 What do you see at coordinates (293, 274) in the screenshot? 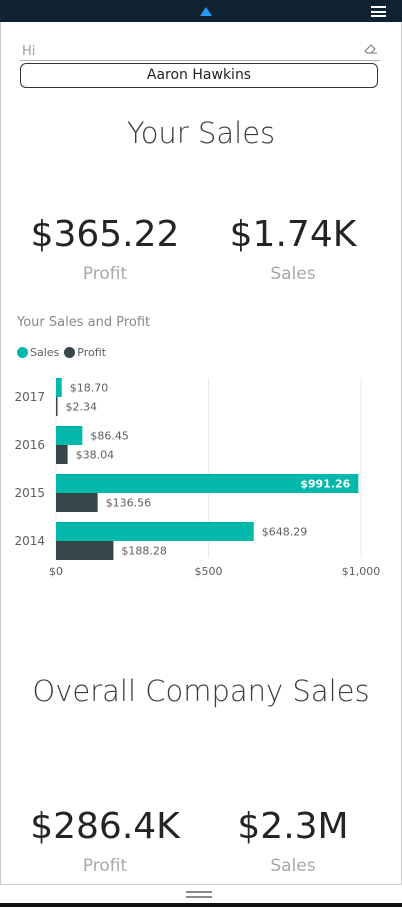
I see `your-sales-label: Sales` at bounding box center [293, 274].